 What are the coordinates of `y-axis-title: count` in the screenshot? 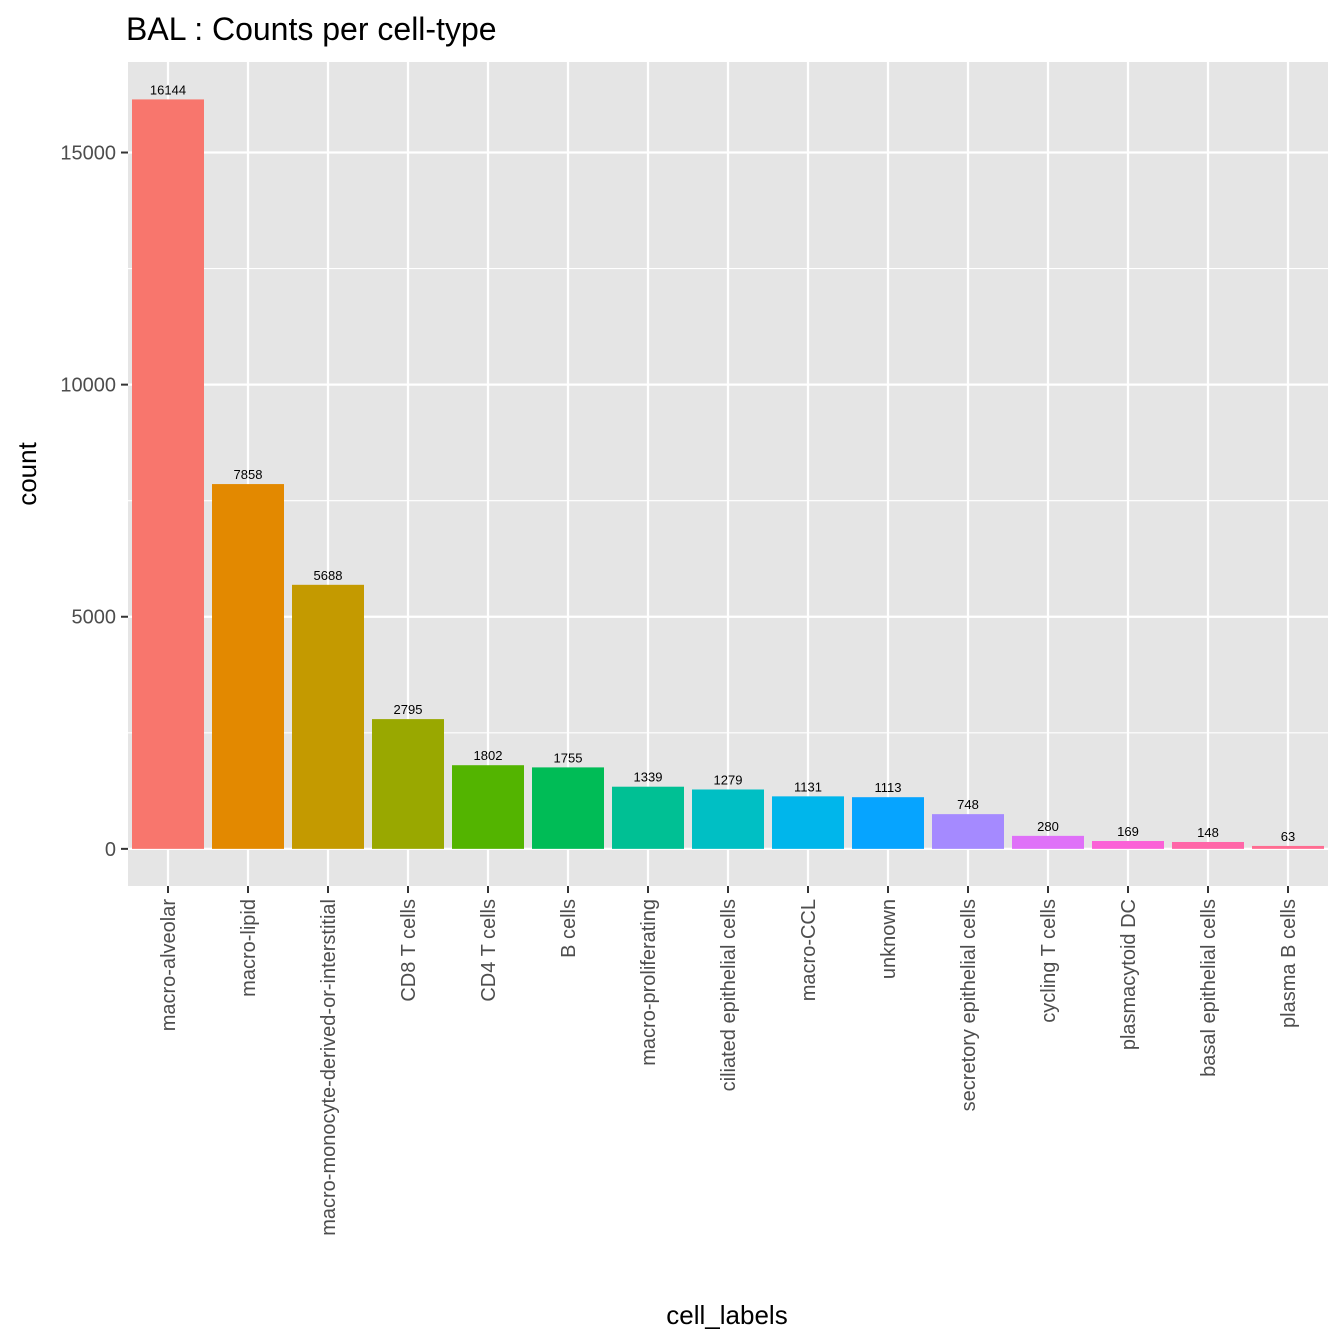 It's located at (27, 473).